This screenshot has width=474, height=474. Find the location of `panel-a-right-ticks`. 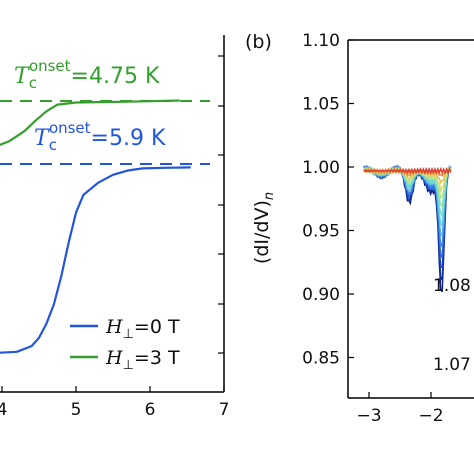

panel-a-right-ticks is located at coordinates (221, 204).